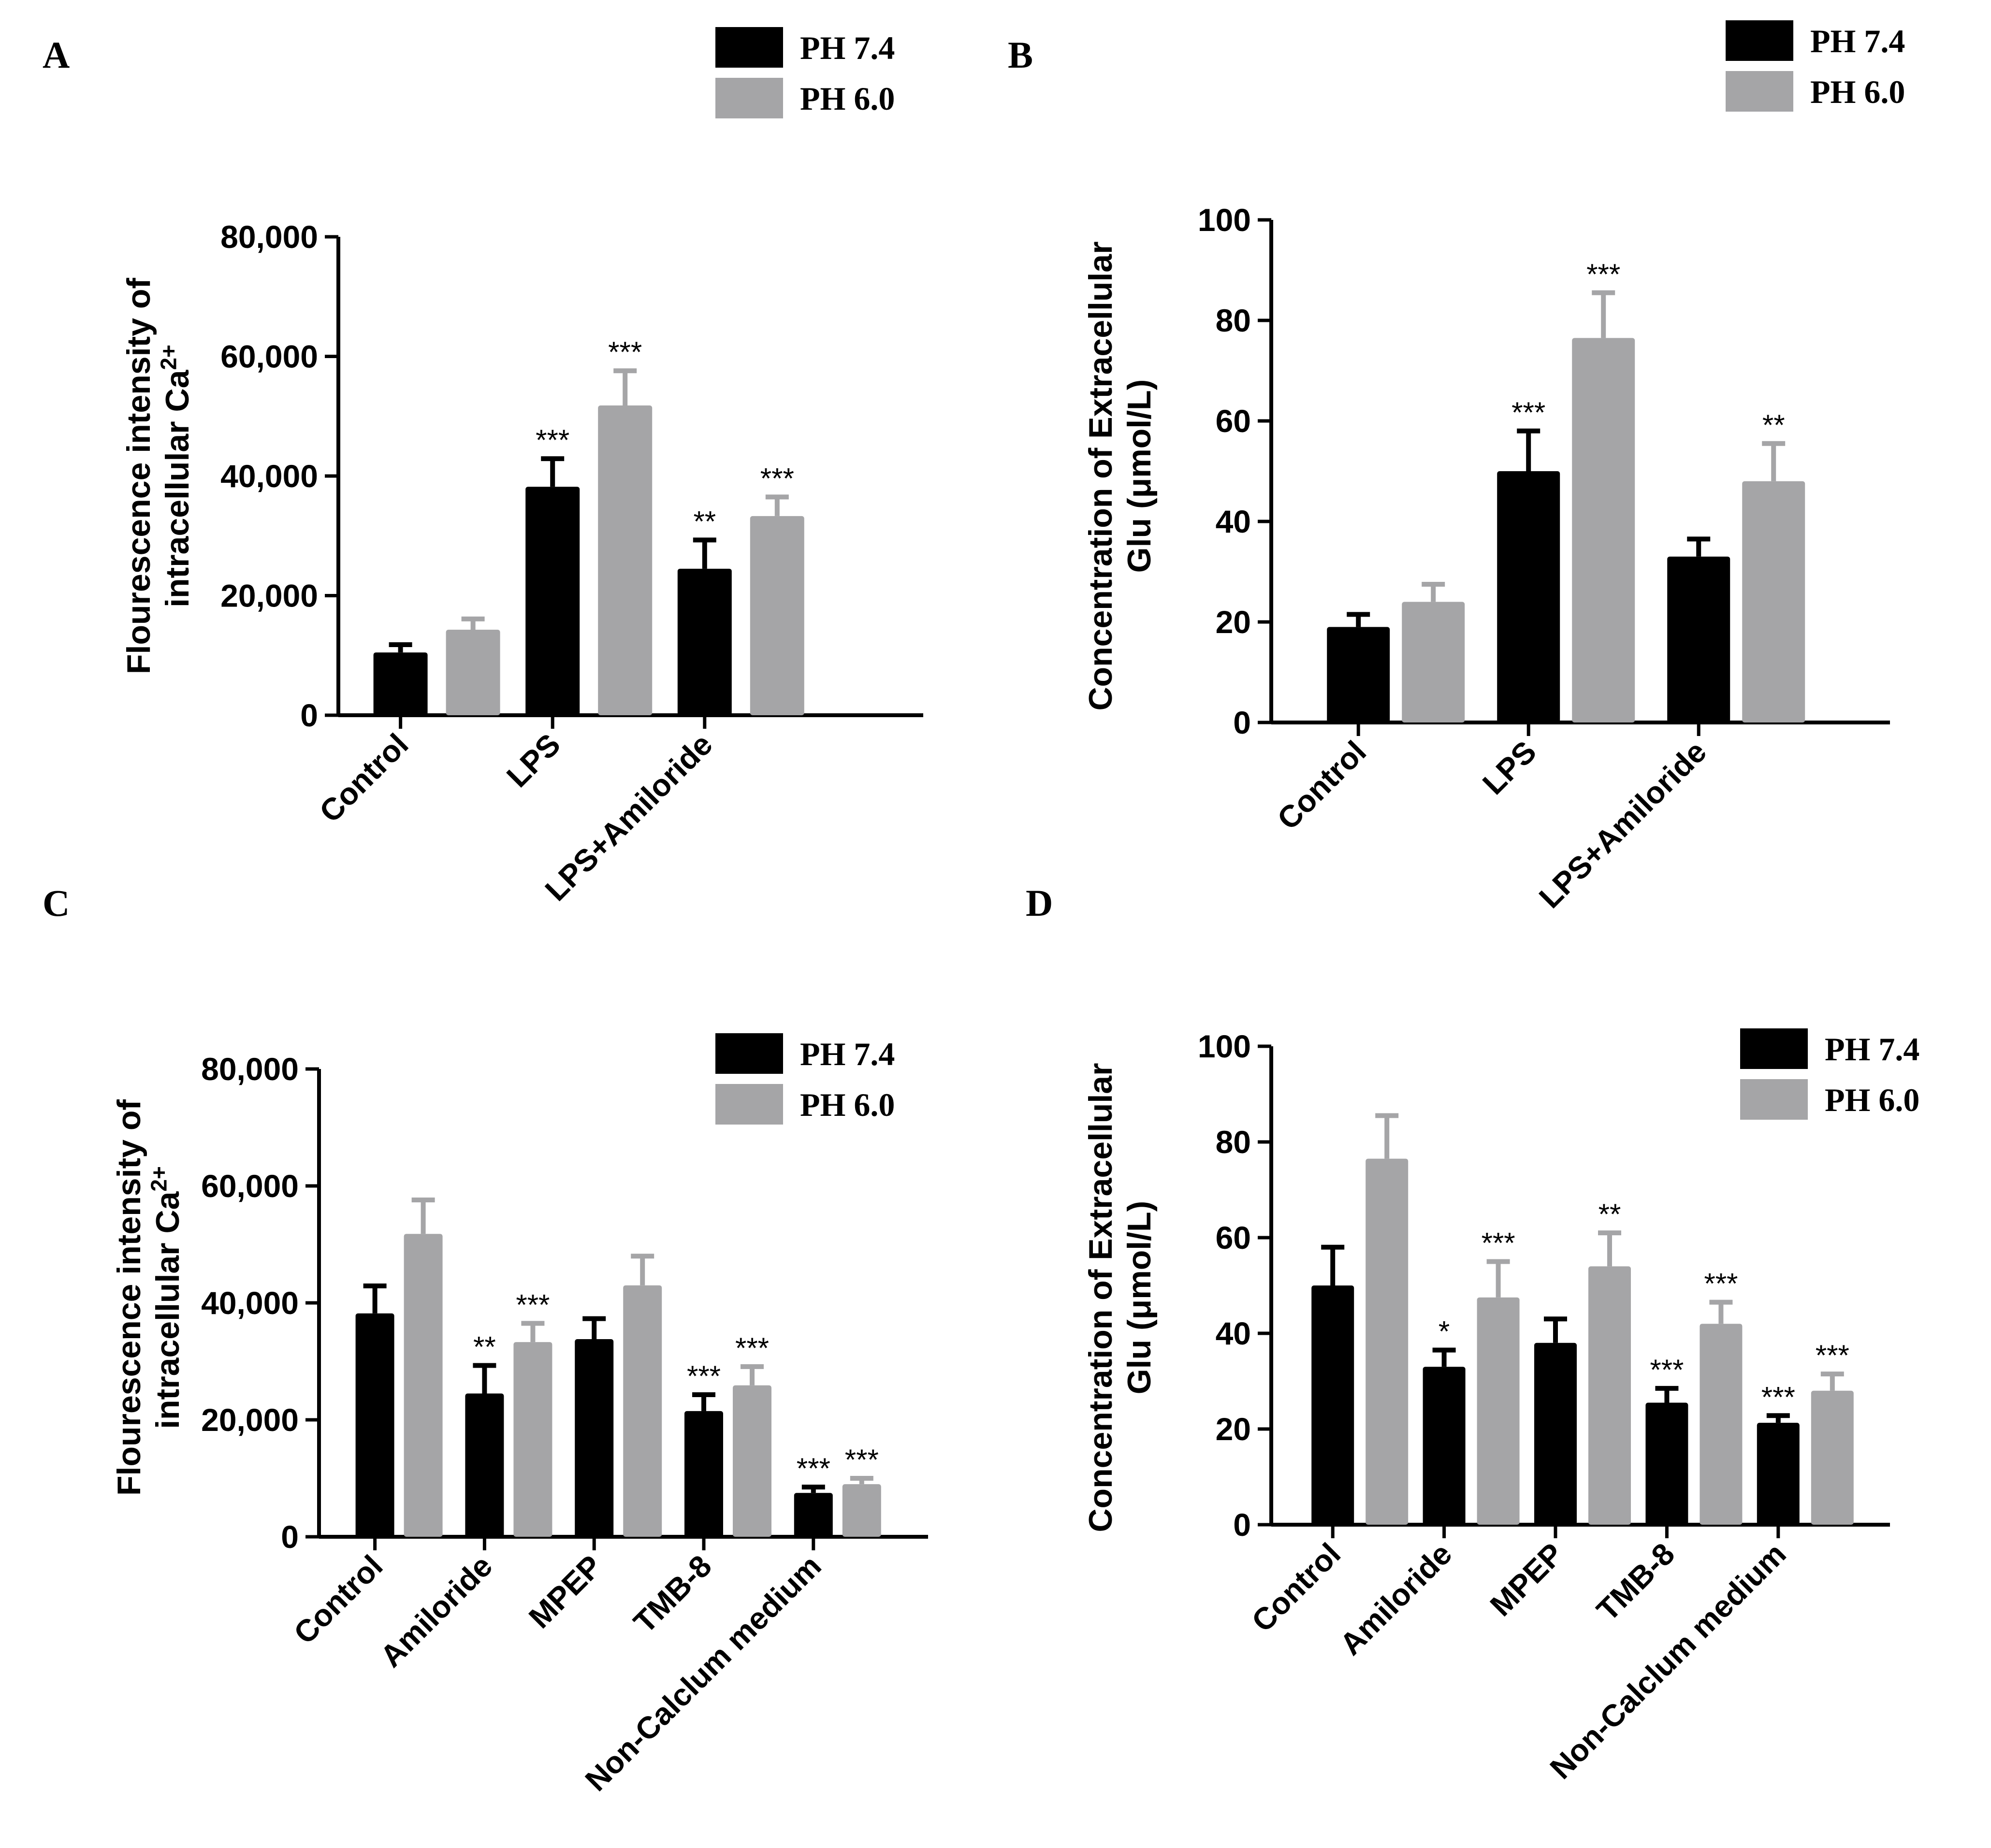 This screenshot has width=1991, height=1848. Describe the element at coordinates (533, 760) in the screenshot. I see `x-category-label: LPS` at that location.